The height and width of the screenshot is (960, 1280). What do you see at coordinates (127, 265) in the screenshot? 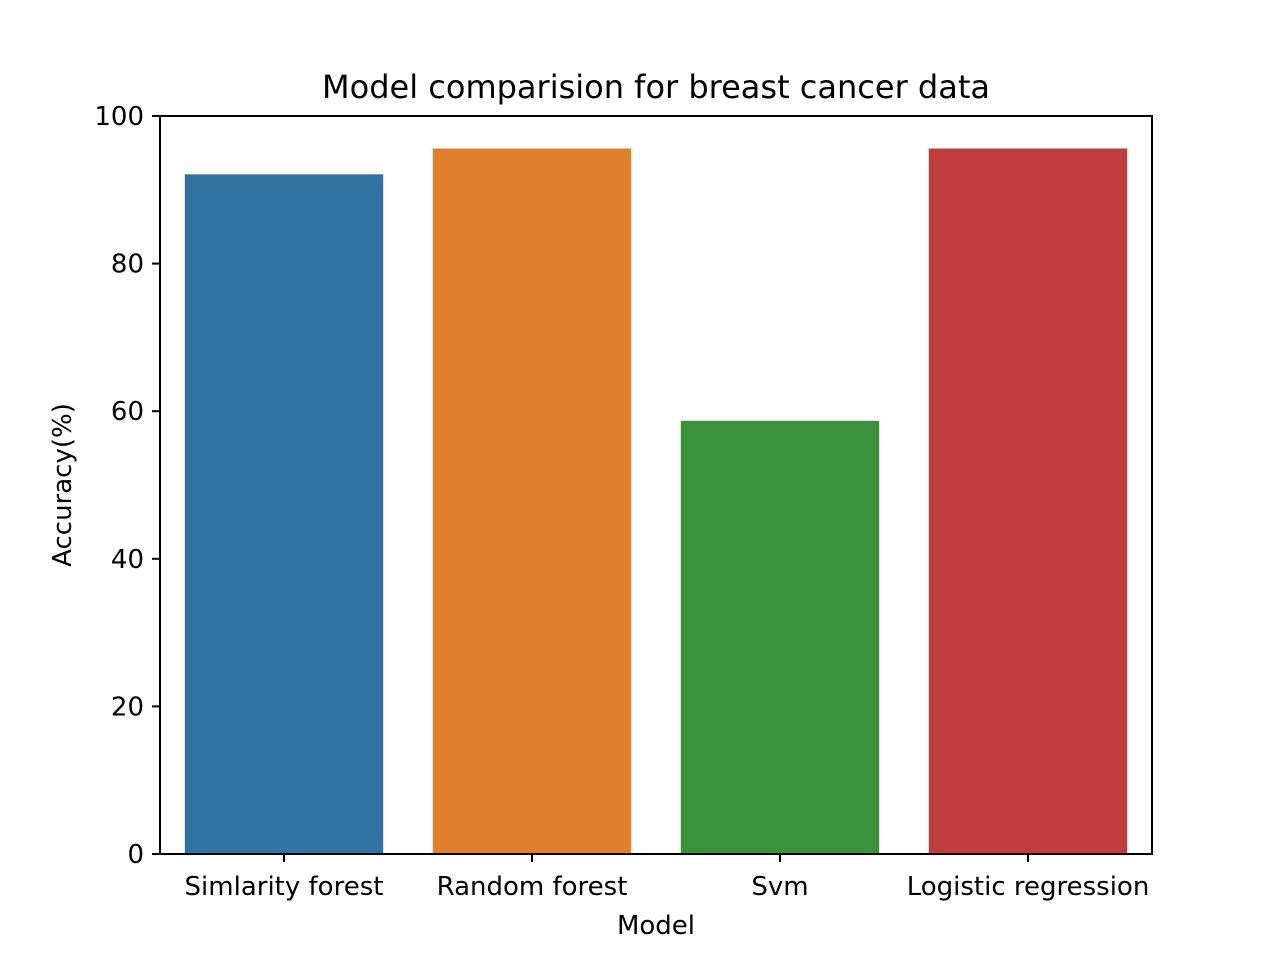
I see `y-tick-label: 80` at bounding box center [127, 265].